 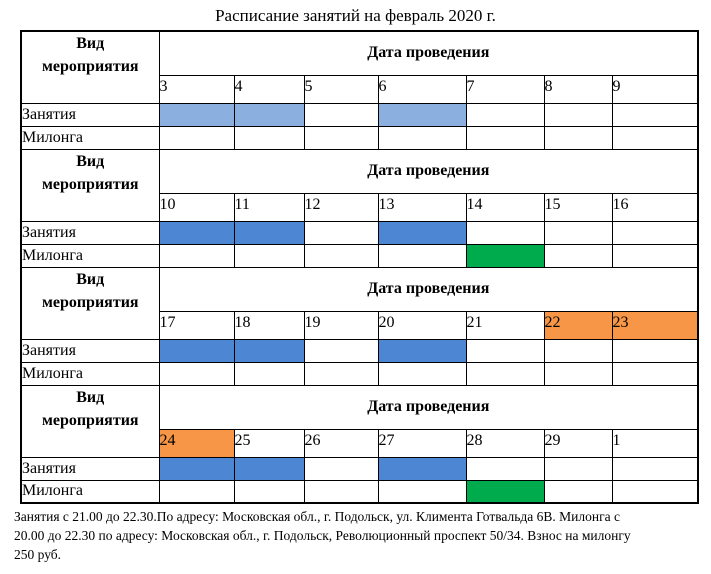 I want to click on date-cell: 23, so click(x=655, y=325).